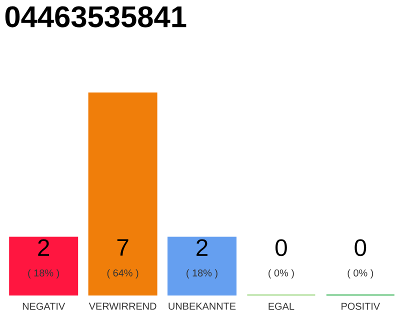 The width and height of the screenshot is (410, 320). What do you see at coordinates (44, 306) in the screenshot?
I see `x-tick-label: NEGATIV` at bounding box center [44, 306].